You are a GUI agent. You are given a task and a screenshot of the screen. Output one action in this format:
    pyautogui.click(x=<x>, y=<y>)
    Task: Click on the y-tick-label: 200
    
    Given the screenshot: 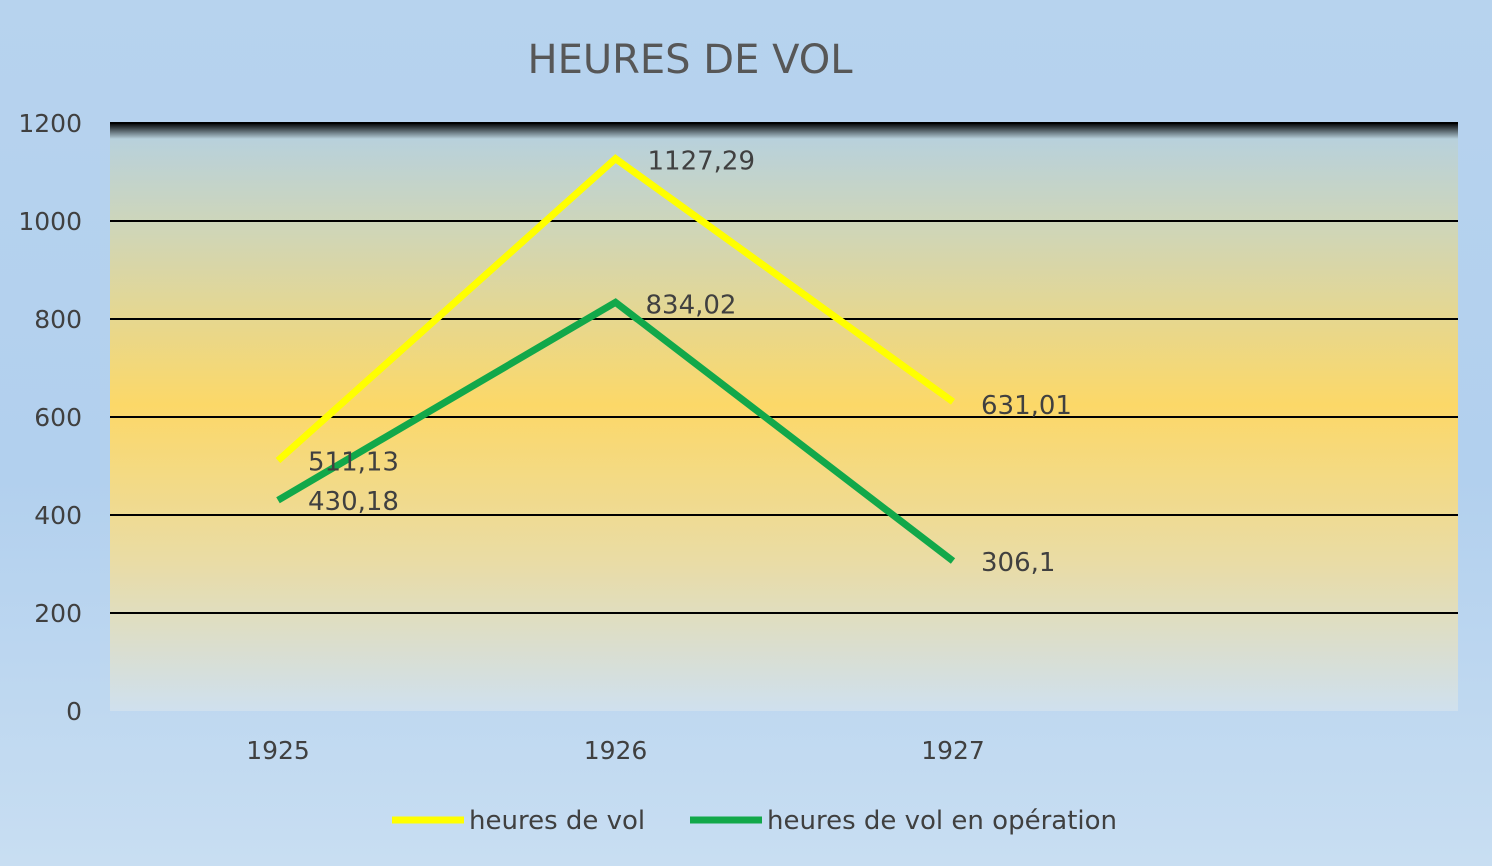 What is the action you would take?
    pyautogui.click(x=58, y=613)
    